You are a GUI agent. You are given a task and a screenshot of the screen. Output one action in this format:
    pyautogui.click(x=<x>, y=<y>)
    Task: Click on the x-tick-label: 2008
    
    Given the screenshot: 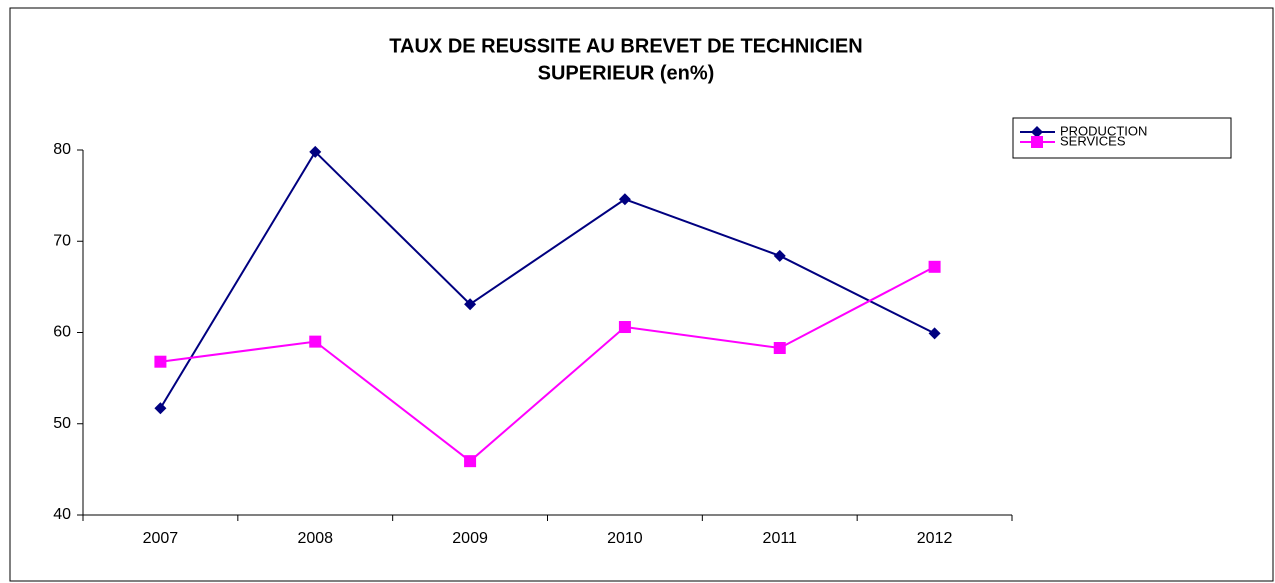 What is the action you would take?
    pyautogui.click(x=315, y=538)
    